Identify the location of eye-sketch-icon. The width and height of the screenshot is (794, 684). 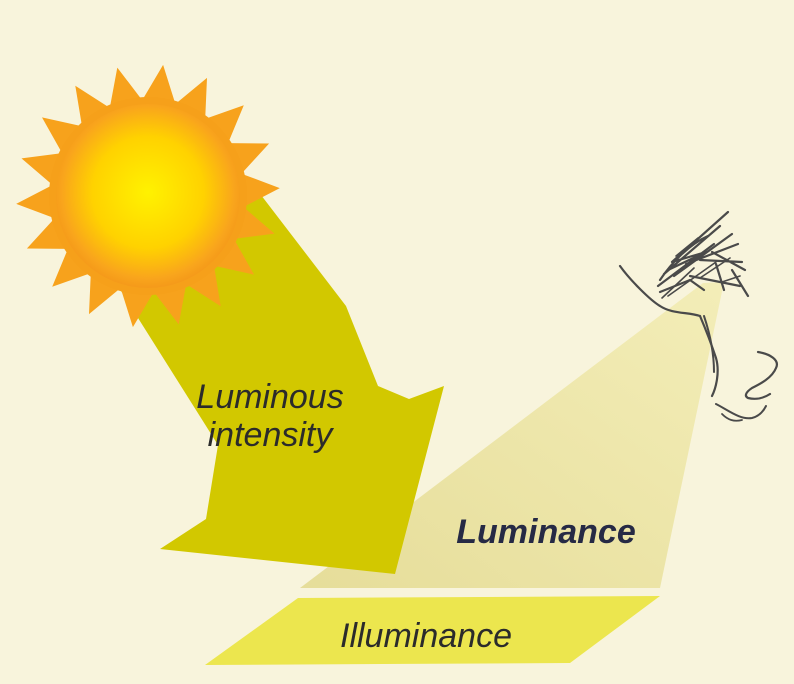
(698, 316).